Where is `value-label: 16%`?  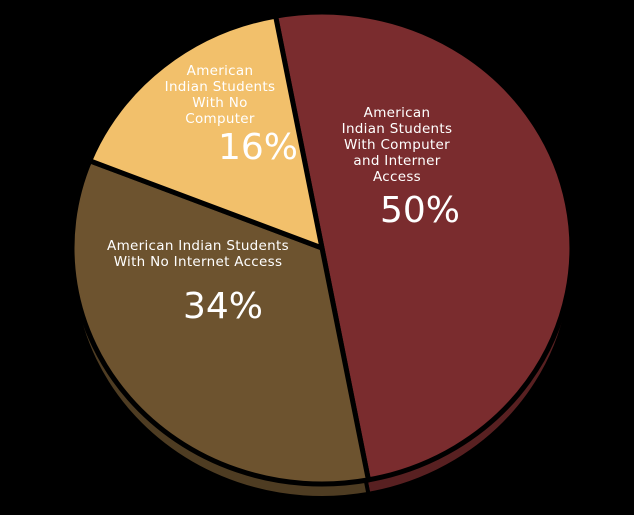
value-label: 16% is located at coordinates (258, 147).